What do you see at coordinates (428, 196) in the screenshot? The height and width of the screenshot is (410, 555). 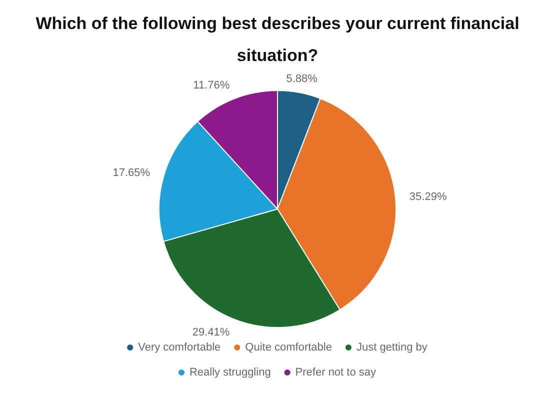 I see `data-label: 35.29%` at bounding box center [428, 196].